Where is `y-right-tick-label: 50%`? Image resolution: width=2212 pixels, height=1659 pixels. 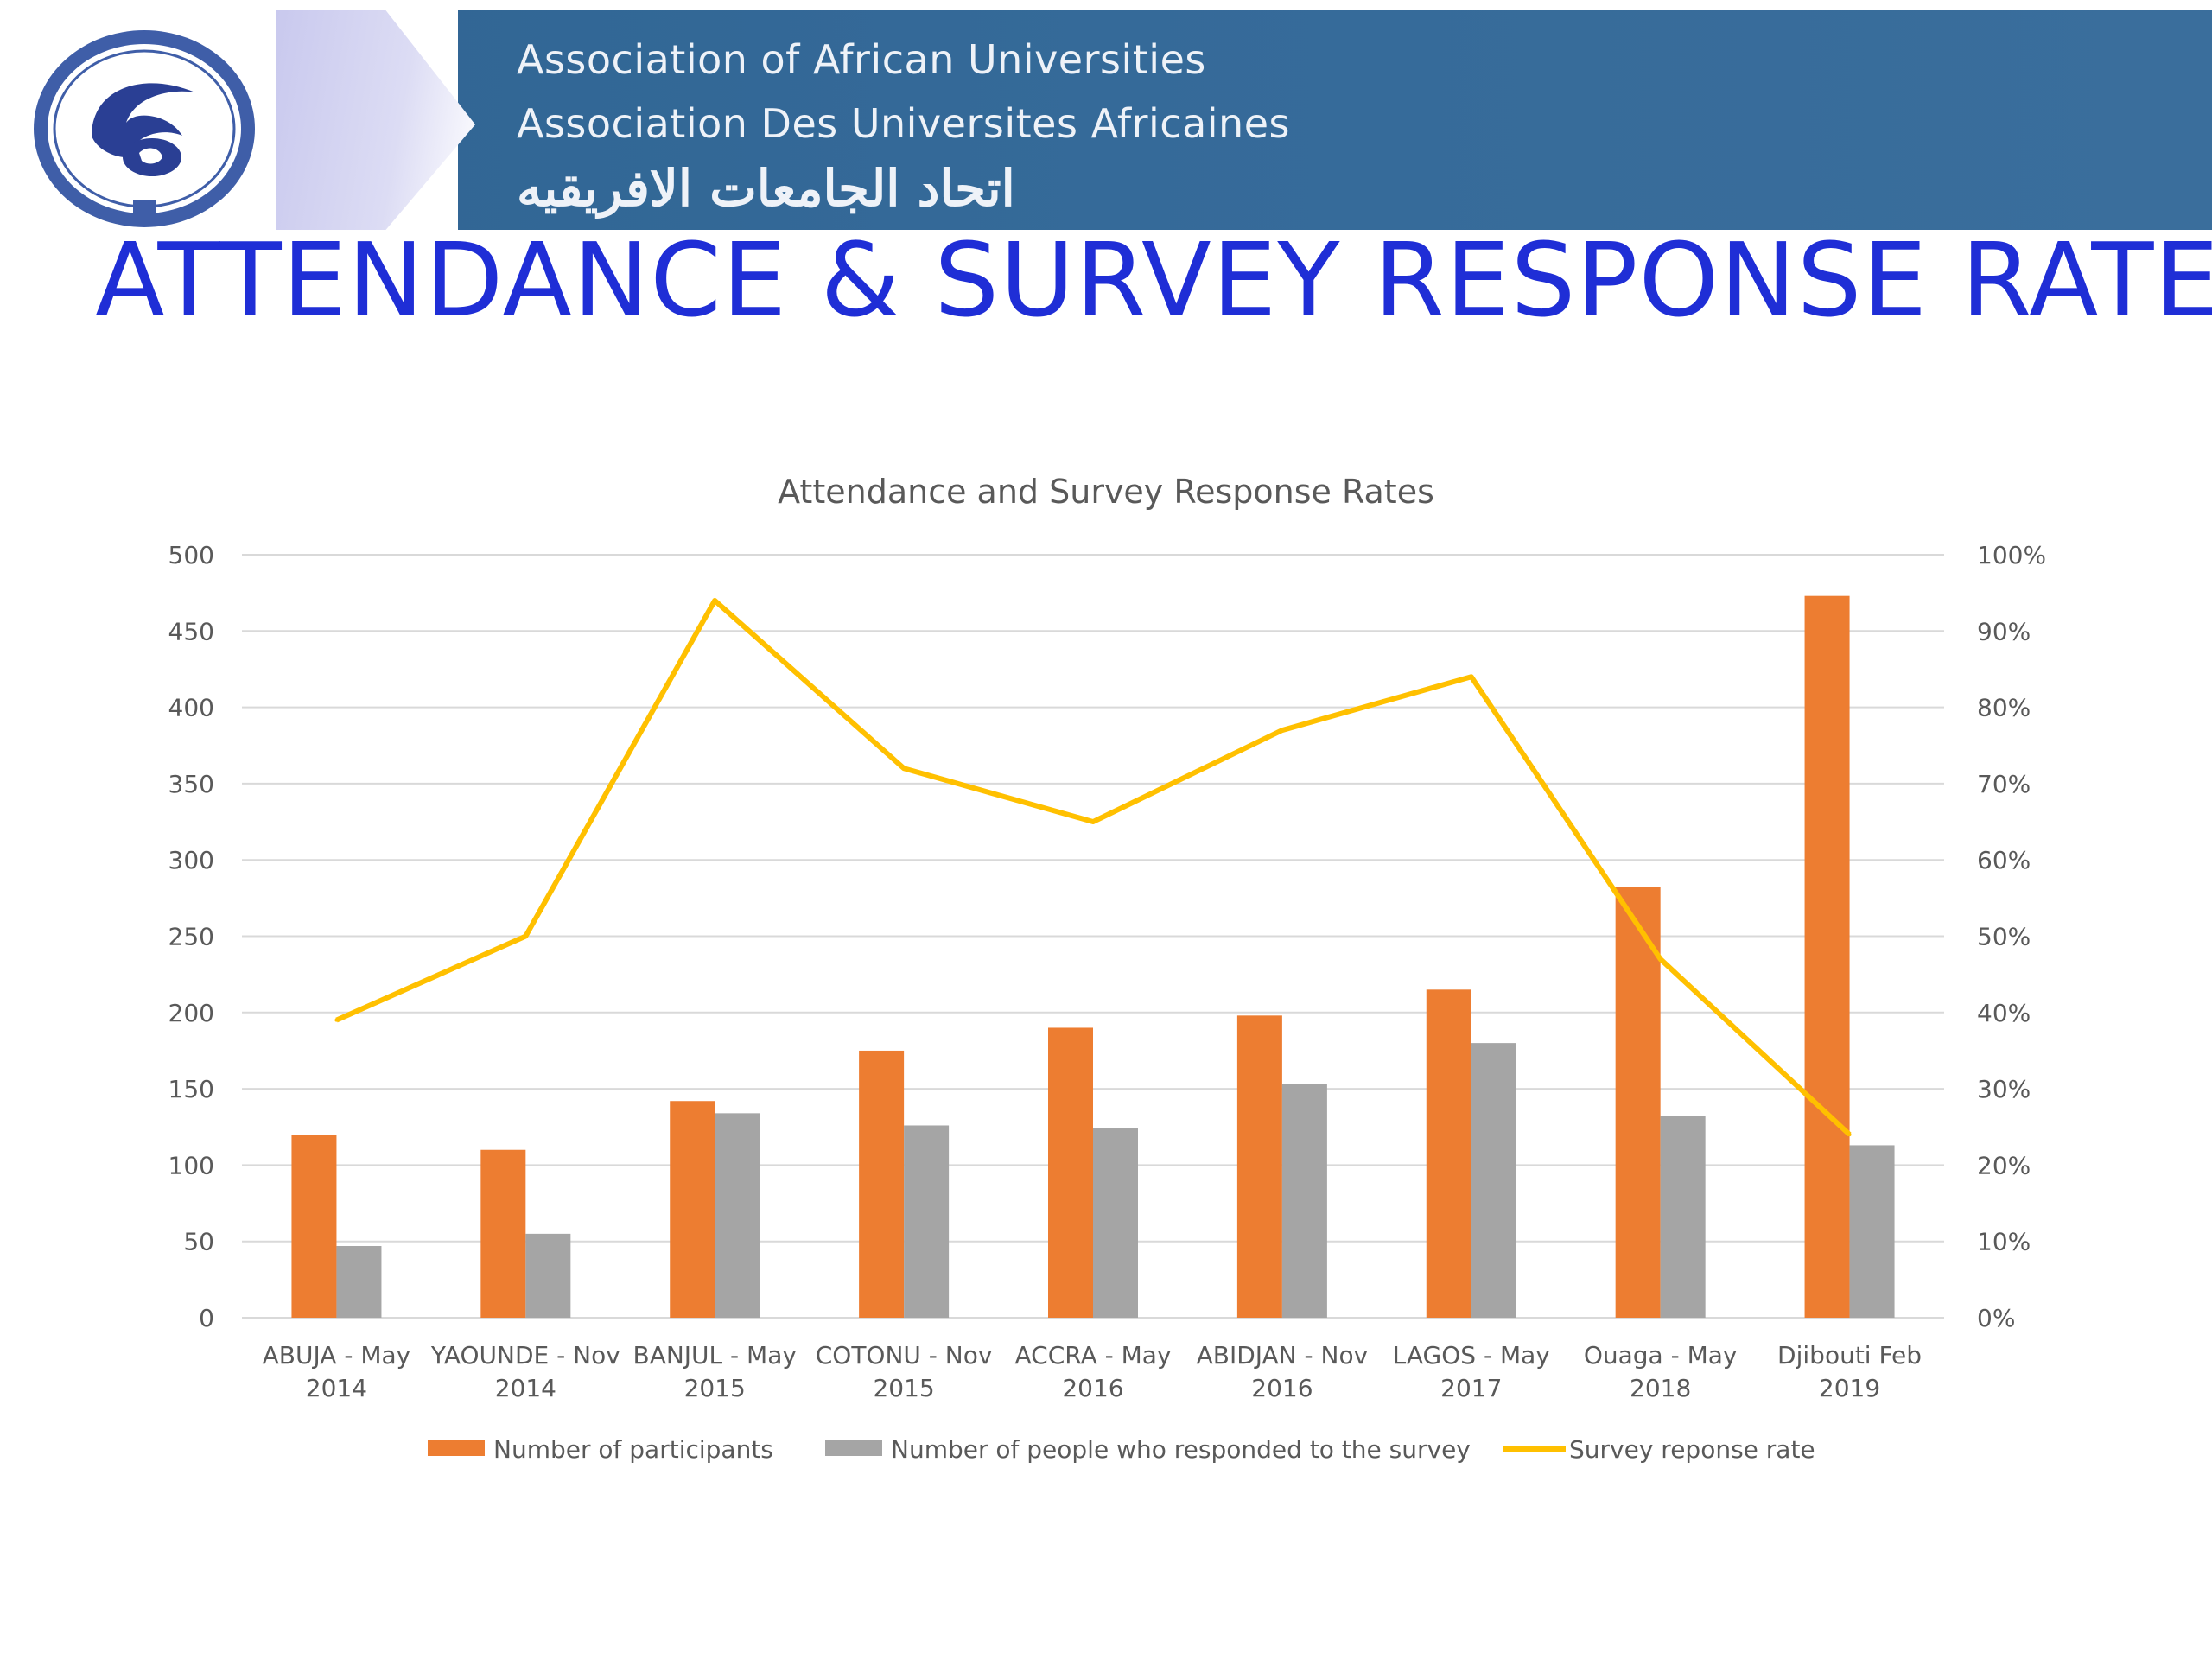 y-right-tick-label: 50% is located at coordinates (2004, 937).